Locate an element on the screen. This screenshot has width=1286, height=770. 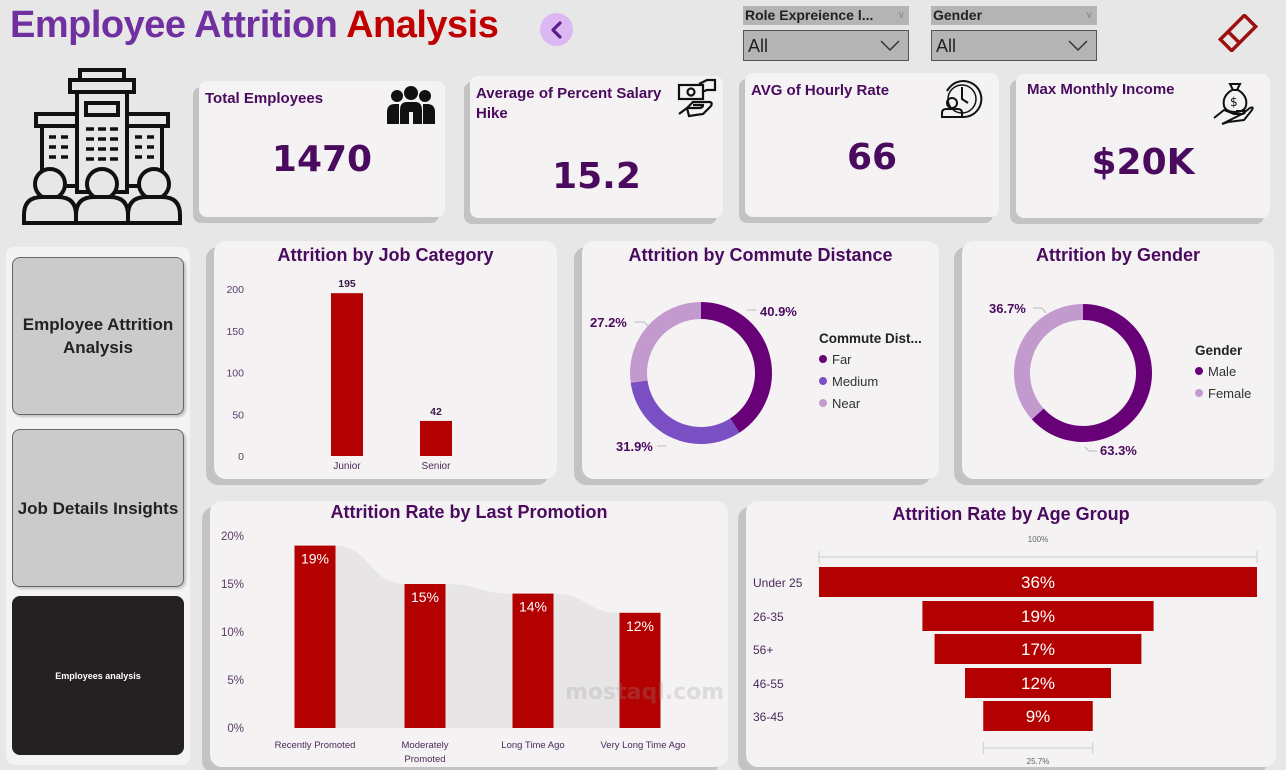
legend-label: Male is located at coordinates (1222, 371).